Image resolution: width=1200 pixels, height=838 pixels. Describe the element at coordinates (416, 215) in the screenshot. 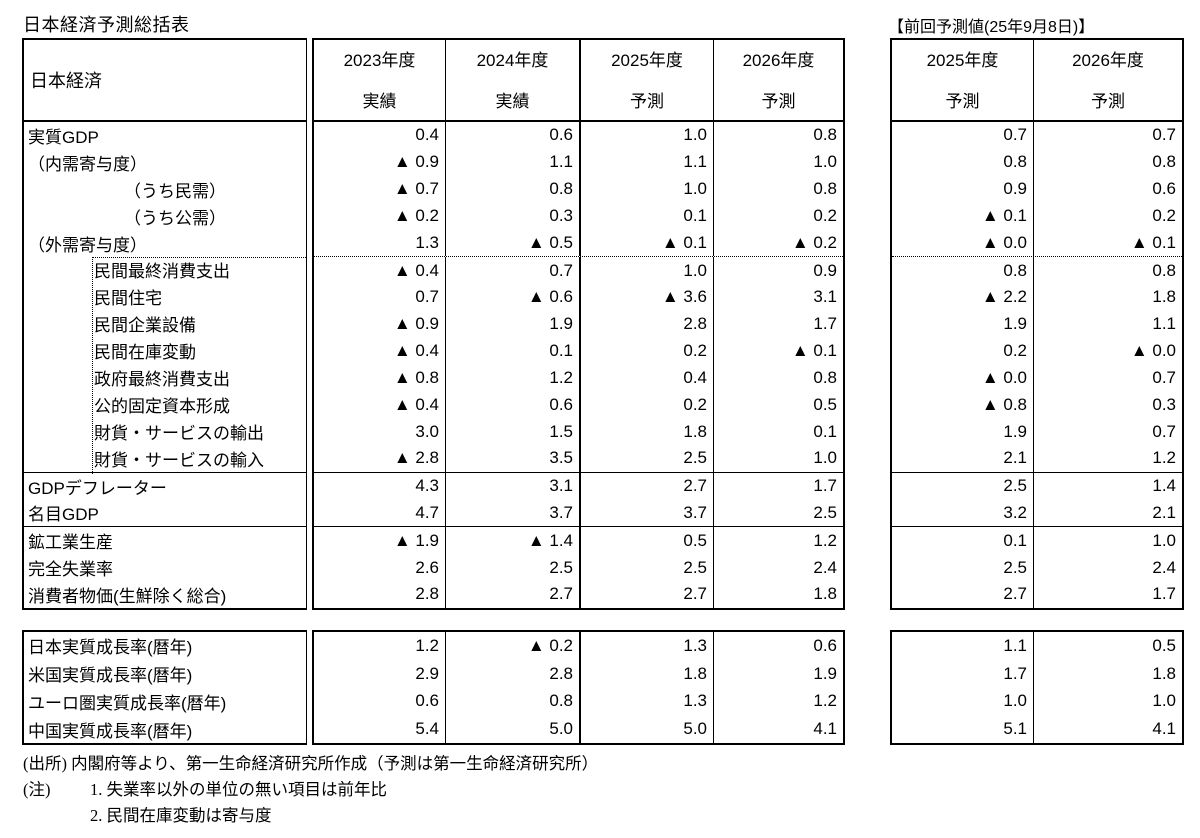

I see `value-cell: ▲ 0.2` at that location.